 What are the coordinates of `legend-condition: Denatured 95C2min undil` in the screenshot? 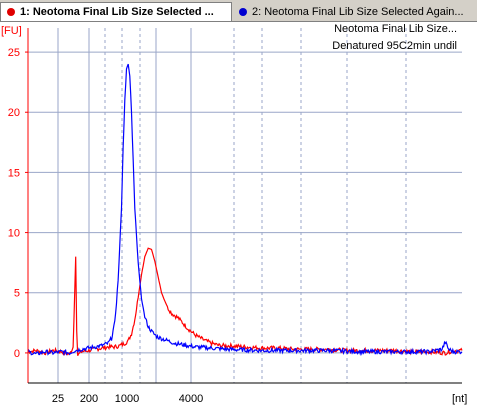 It's located at (394, 46).